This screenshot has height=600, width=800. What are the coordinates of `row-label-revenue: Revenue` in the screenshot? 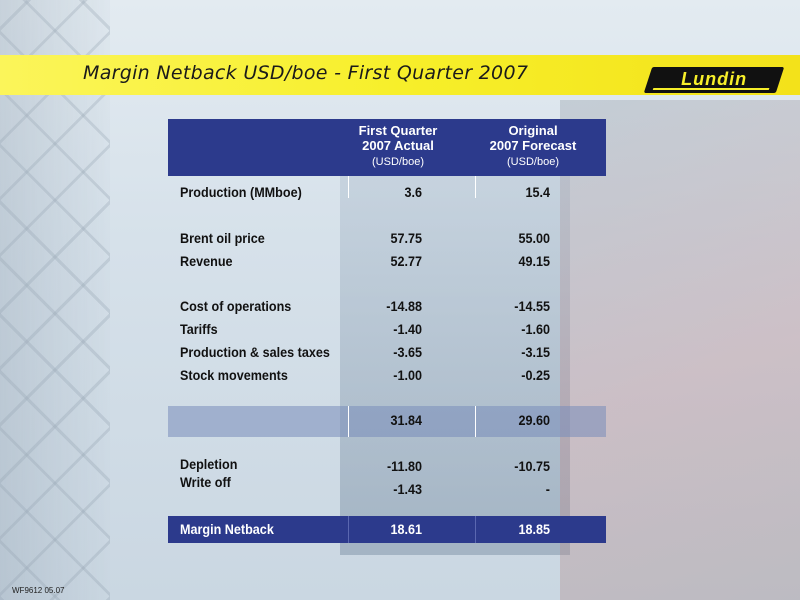 It's located at (206, 261).